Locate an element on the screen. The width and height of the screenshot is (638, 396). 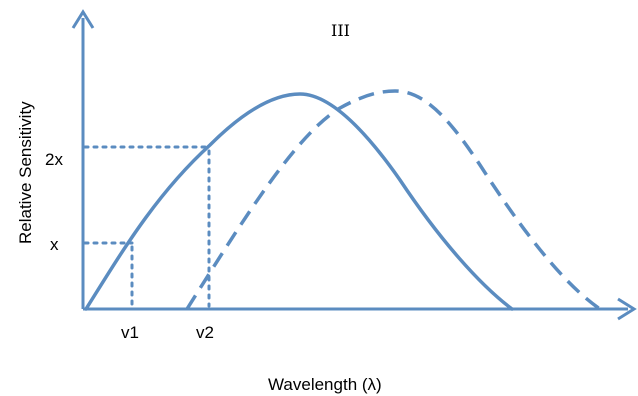
x-tick-v2: v2 is located at coordinates (205, 332).